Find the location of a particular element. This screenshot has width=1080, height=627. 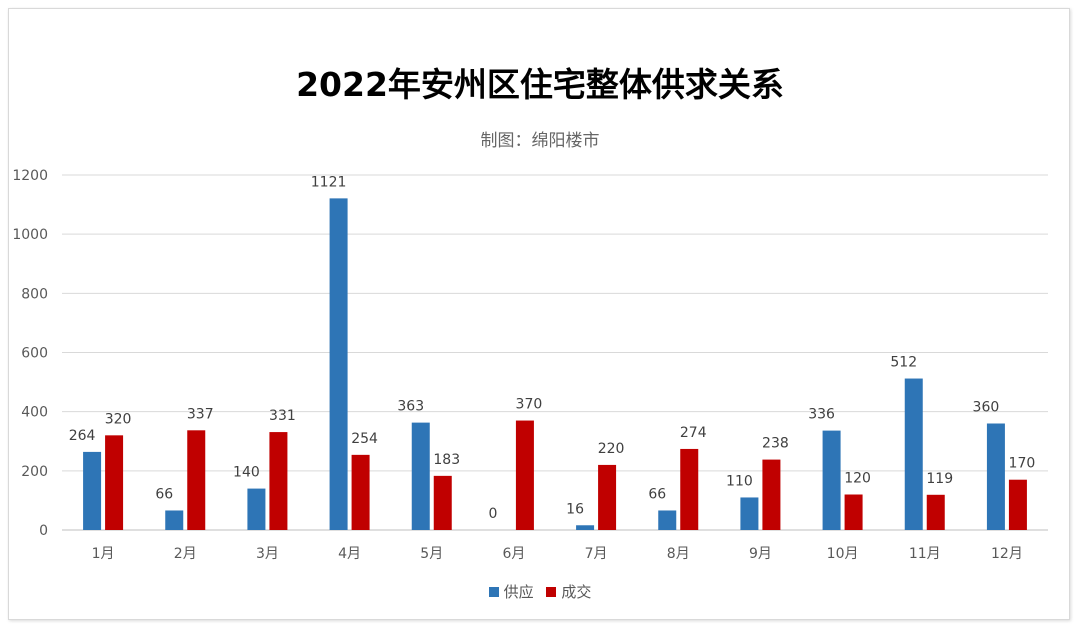

data-label: 336 is located at coordinates (821, 415).